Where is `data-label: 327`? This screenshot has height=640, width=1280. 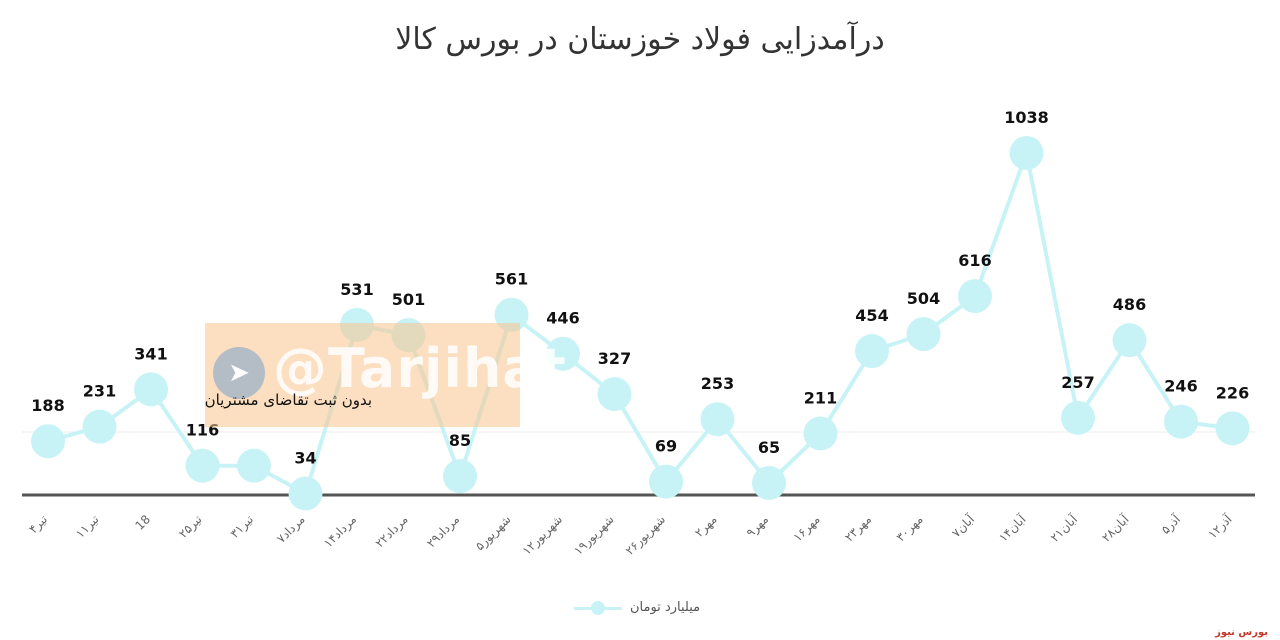 data-label: 327 is located at coordinates (614, 358).